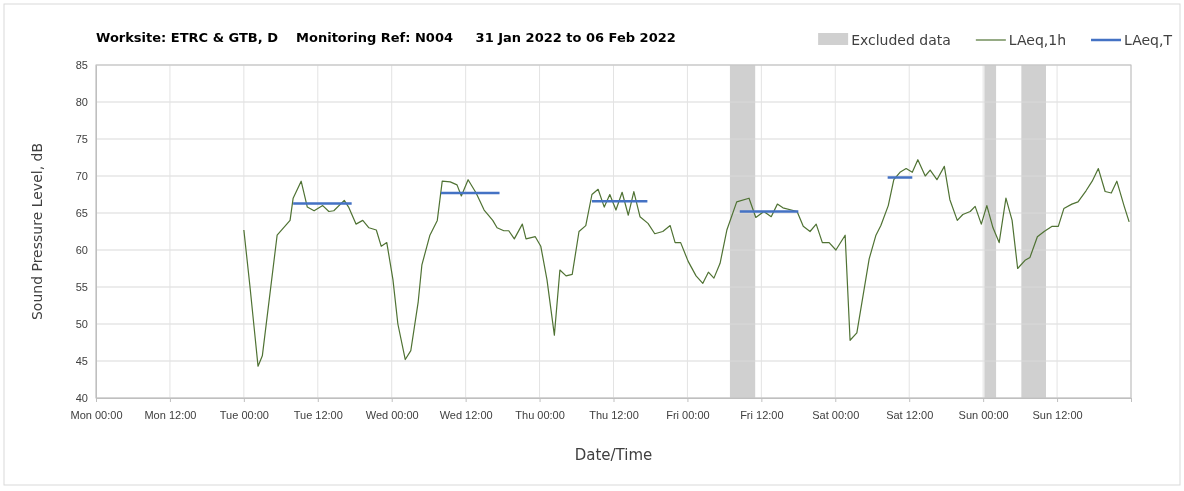 This screenshot has height=491, width=1184. Describe the element at coordinates (1037, 40) in the screenshot. I see `legend-label: LAeq,1h` at that location.